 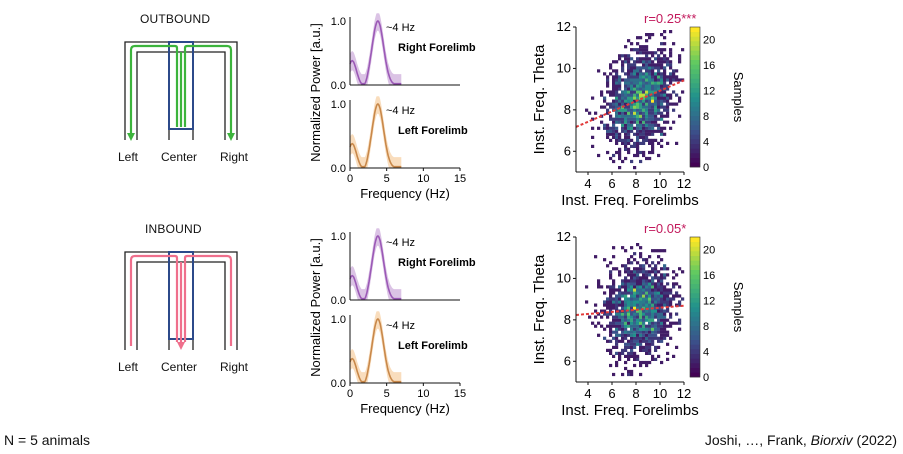 What do you see at coordinates (564, 236) in the screenshot?
I see `y-tick-label: 12` at bounding box center [564, 236].